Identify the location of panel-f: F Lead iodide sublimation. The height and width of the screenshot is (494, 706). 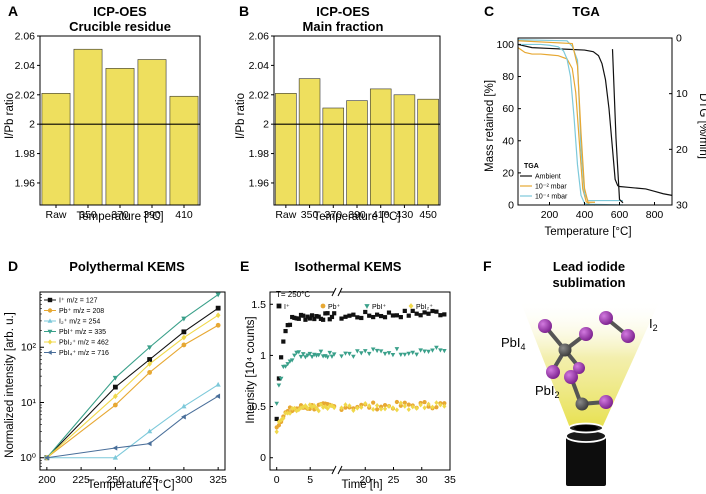
(571, 372).